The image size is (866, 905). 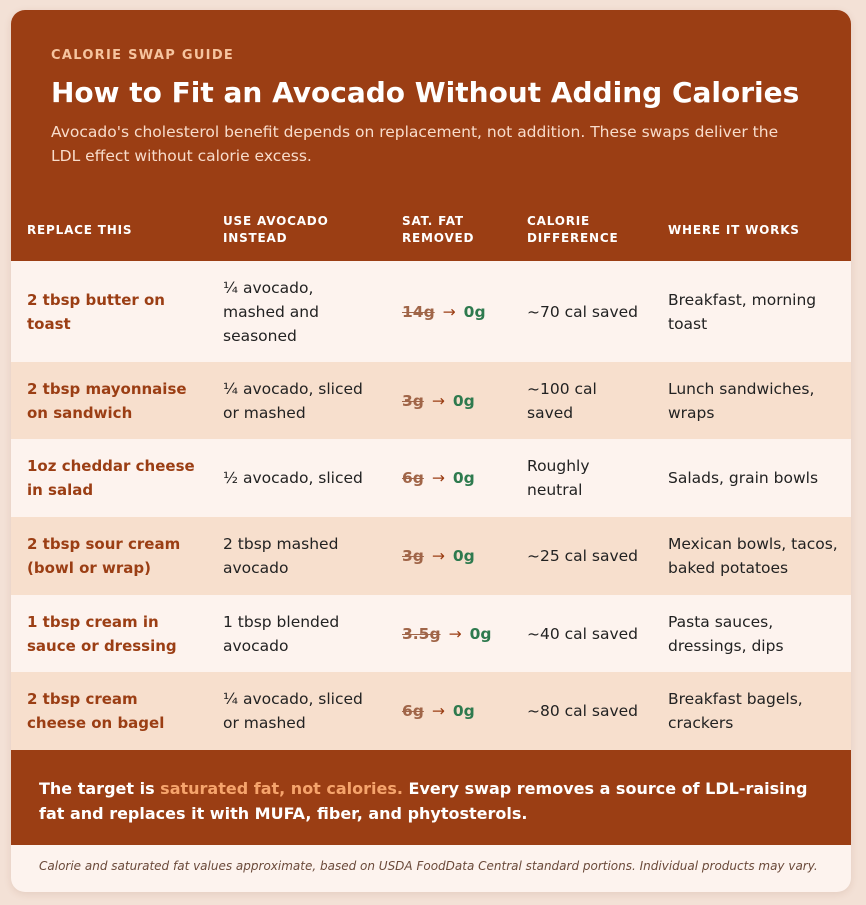 What do you see at coordinates (100, 788) in the screenshot?
I see `takeaway-text-before: The target is` at bounding box center [100, 788].